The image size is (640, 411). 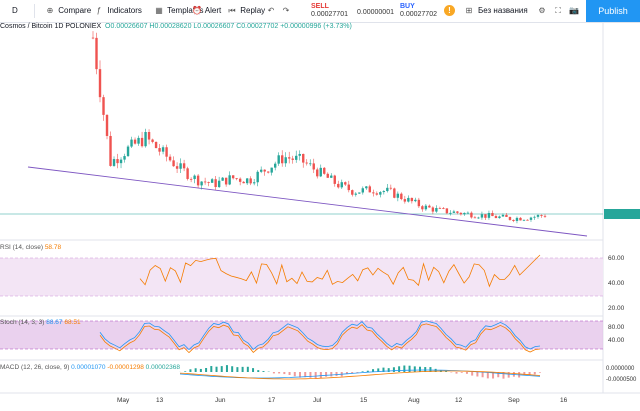 What do you see at coordinates (68, 11) in the screenshot?
I see `compare-button: ⊕ Compare` at bounding box center [68, 11].